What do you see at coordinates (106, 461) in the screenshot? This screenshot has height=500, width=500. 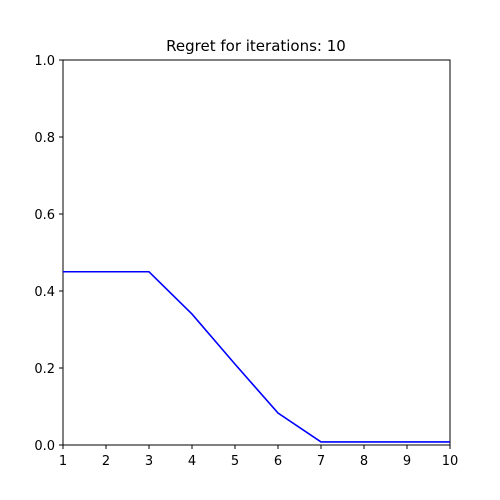 I see `x-tick-label: 2` at bounding box center [106, 461].